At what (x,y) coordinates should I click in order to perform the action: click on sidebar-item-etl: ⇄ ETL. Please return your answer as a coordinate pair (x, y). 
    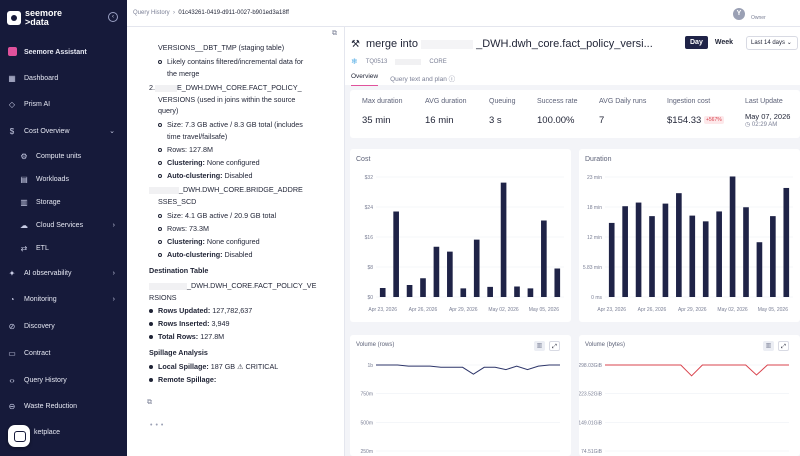
    Looking at the image, I should click on (63, 248).